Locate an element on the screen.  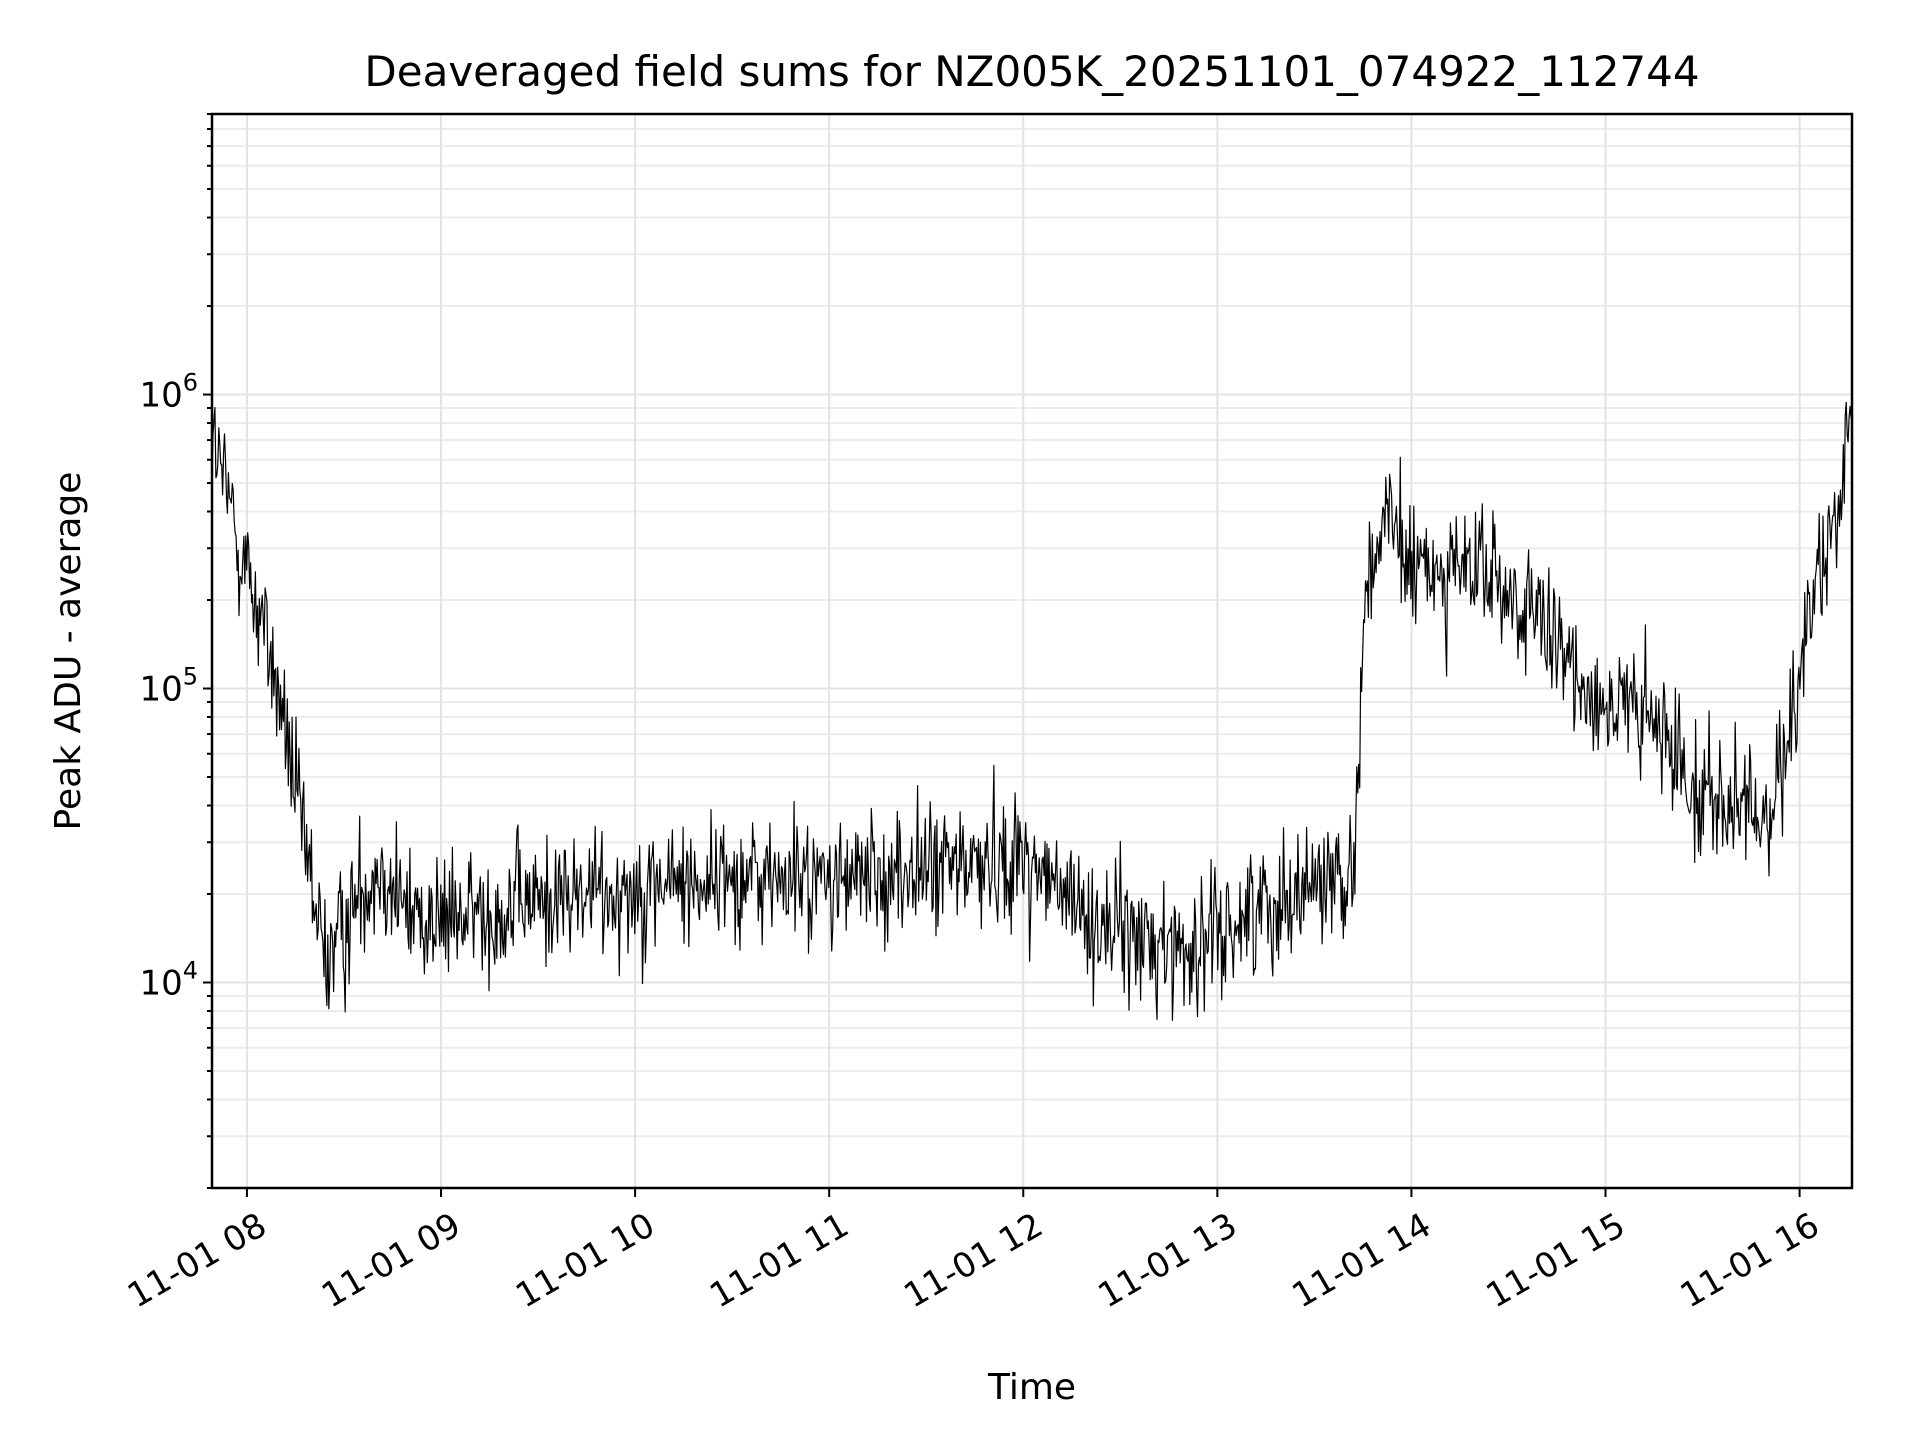
x-tick-label: 11-01 11 is located at coordinates (779, 1260).